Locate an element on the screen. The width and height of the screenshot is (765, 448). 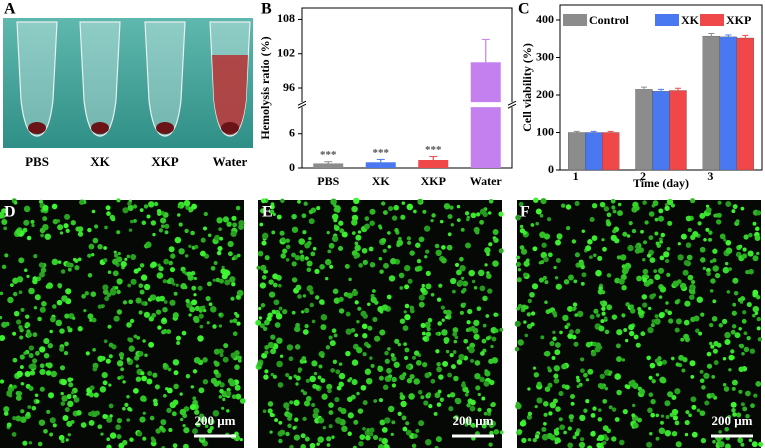
legend-label: Control is located at coordinates (609, 20).